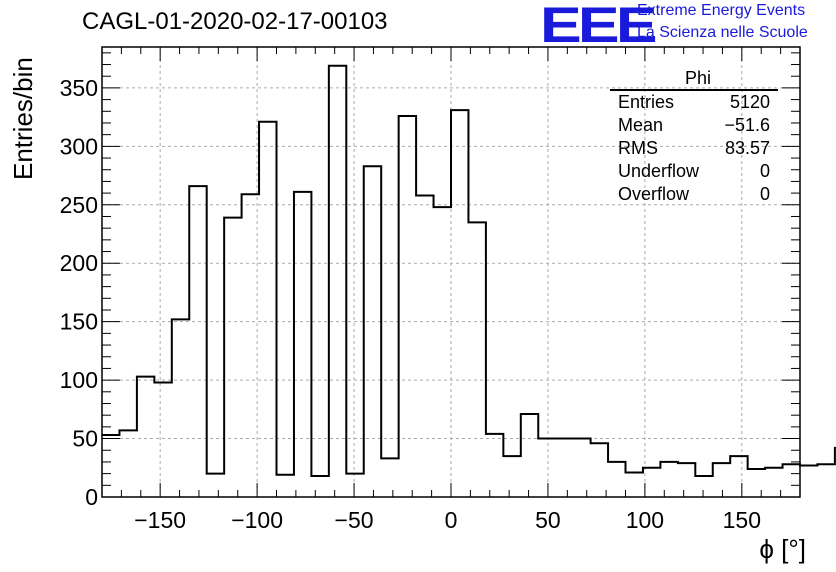 Image resolution: width=836 pixels, height=572 pixels. Describe the element at coordinates (79, 263) in the screenshot. I see `y-tick-label: 200` at that location.